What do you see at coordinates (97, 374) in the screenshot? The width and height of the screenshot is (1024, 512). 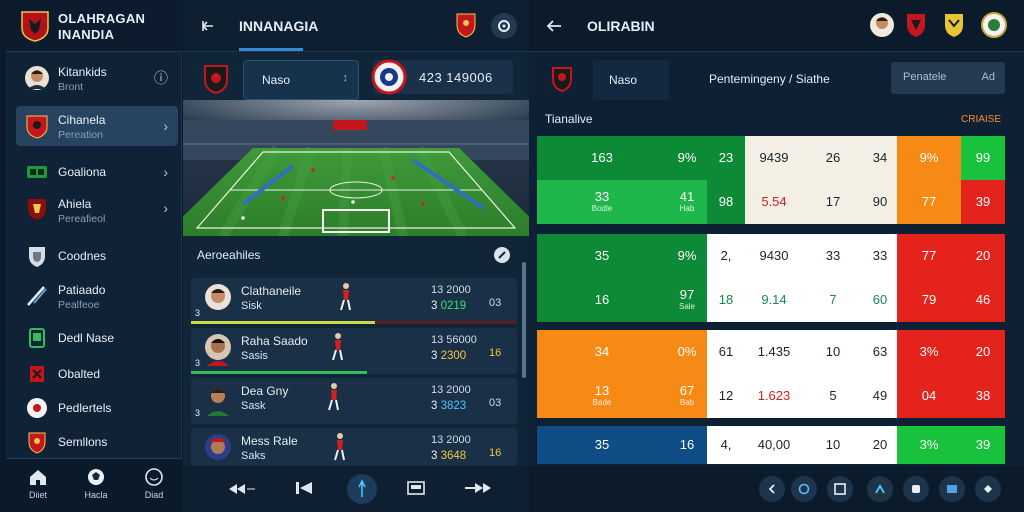 I see `sidebar-item-7: Obalted` at bounding box center [97, 374].